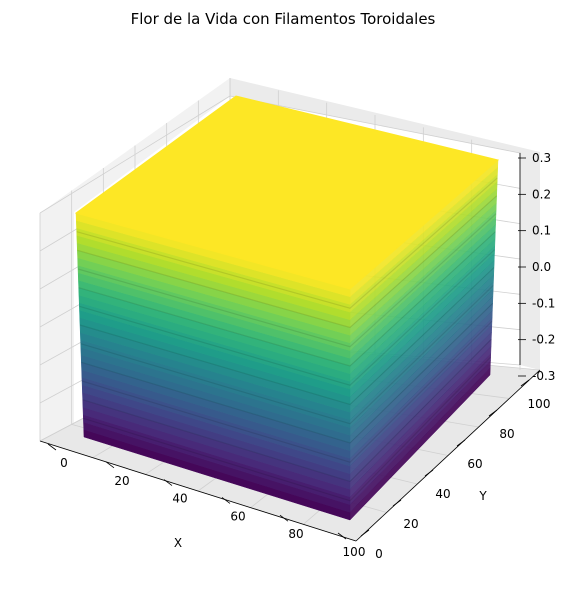 This screenshot has width=579, height=590. What do you see at coordinates (448, 455) in the screenshot?
I see `y-axis-line` at bounding box center [448, 455].